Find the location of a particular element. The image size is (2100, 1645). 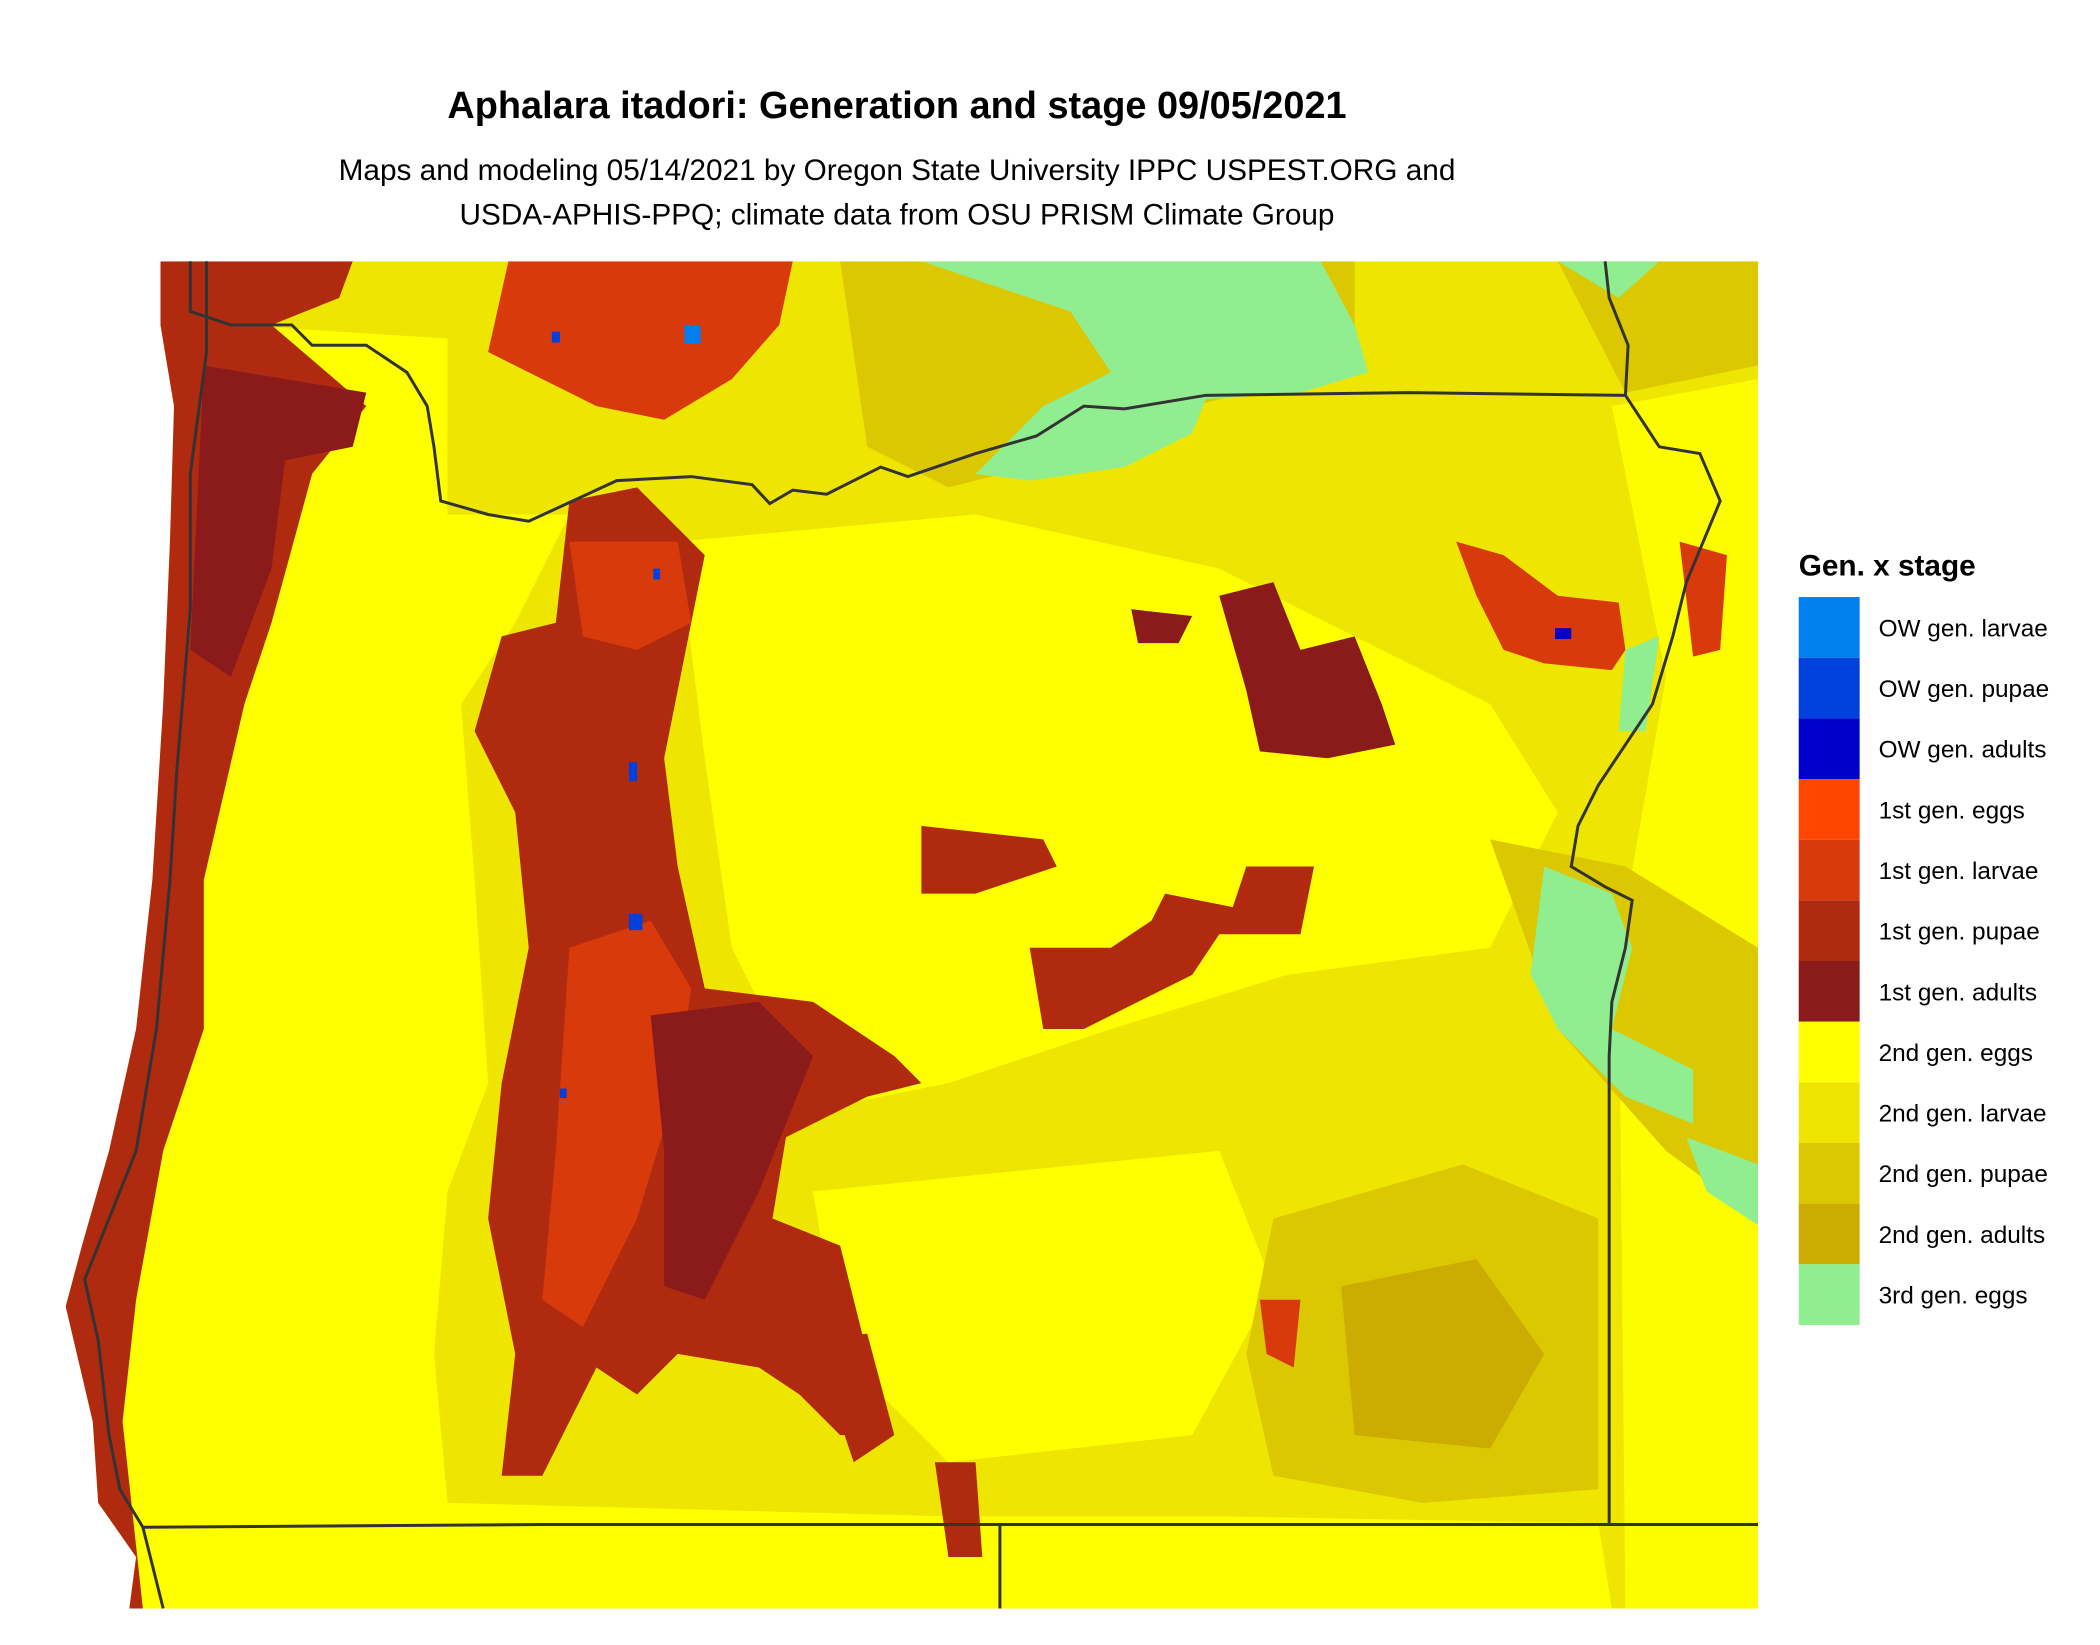

region-3rd-gen-eggs is located at coordinates (1145, 371).